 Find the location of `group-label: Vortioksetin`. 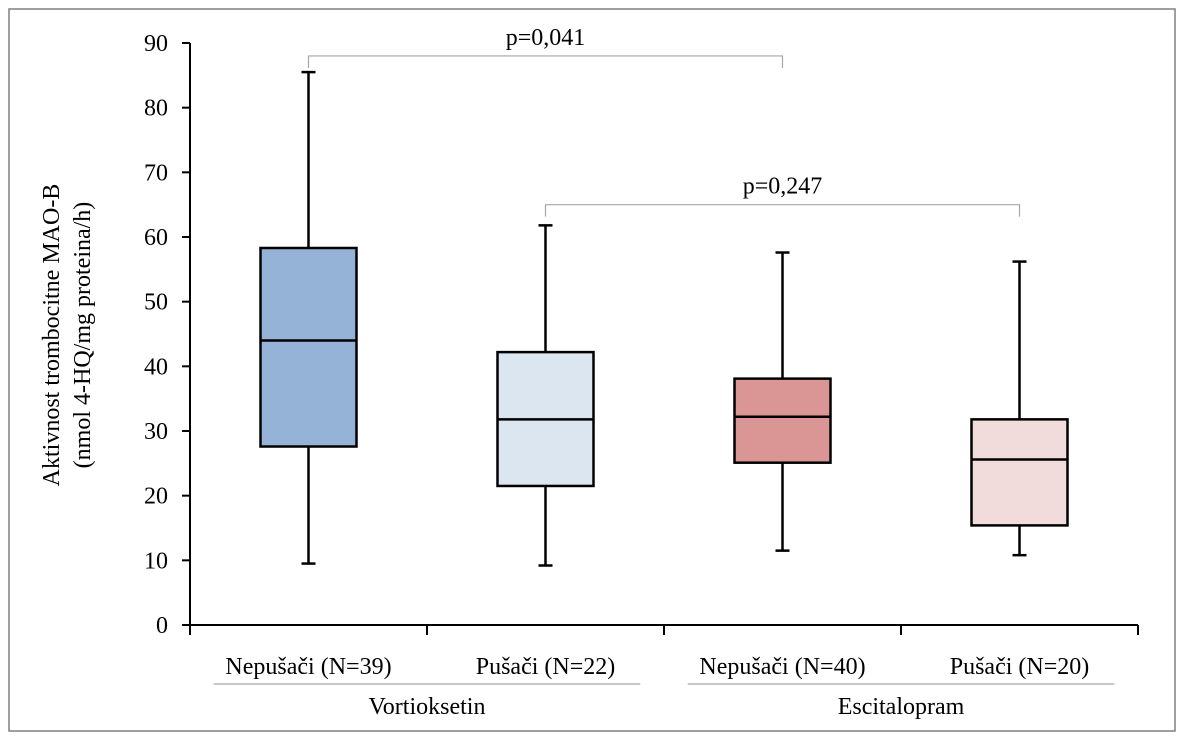

group-label: Vortioksetin is located at coordinates (427, 707).